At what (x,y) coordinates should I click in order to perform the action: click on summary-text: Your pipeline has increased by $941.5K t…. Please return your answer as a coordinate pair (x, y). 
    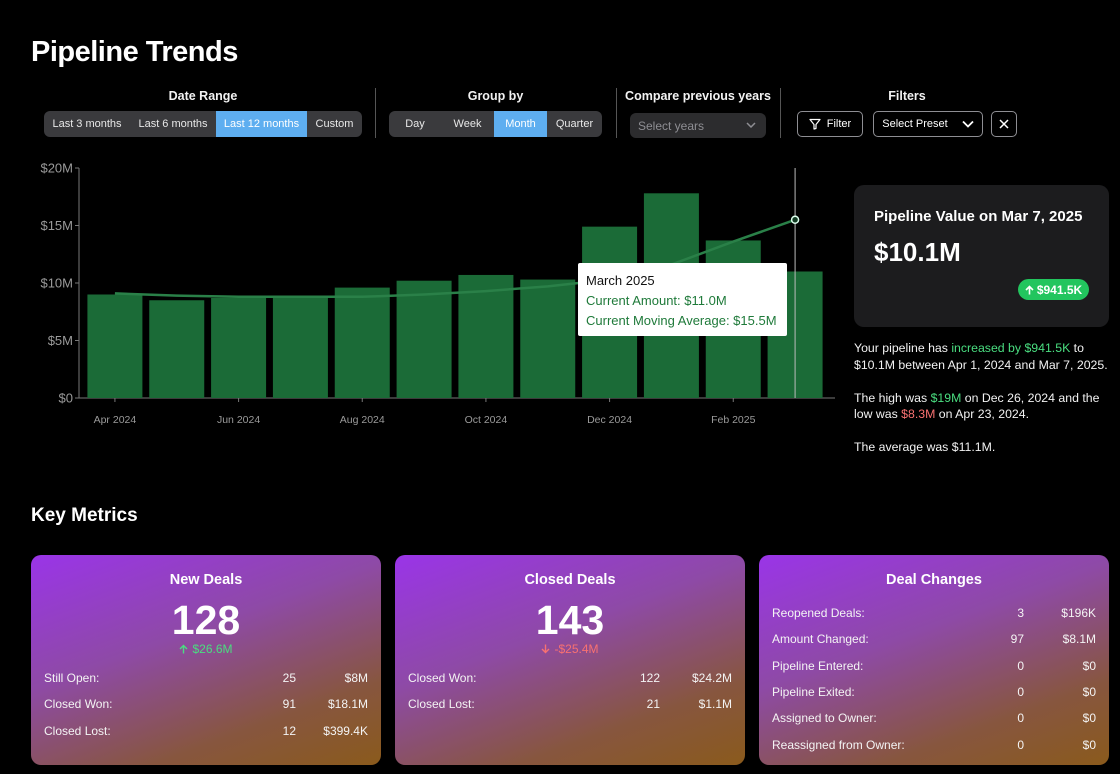
    Looking at the image, I should click on (982, 406).